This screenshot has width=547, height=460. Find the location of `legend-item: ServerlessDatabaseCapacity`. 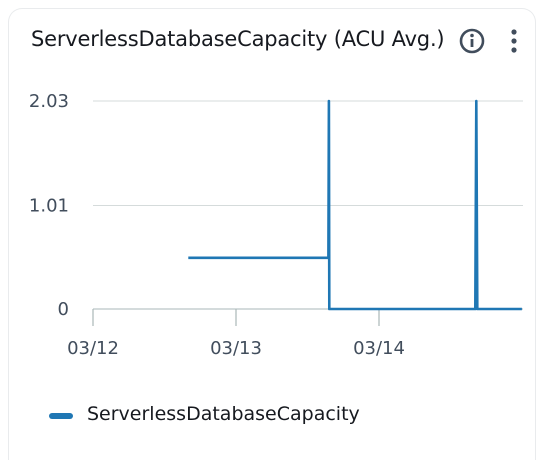

legend-item: ServerlessDatabaseCapacity is located at coordinates (204, 414).